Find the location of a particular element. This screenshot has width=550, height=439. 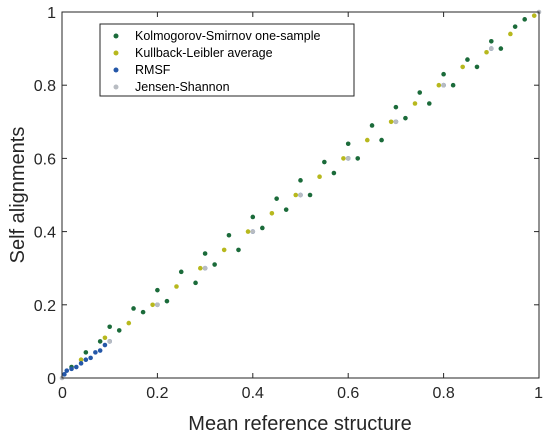

legend-marker-rmsf is located at coordinates (116, 70).